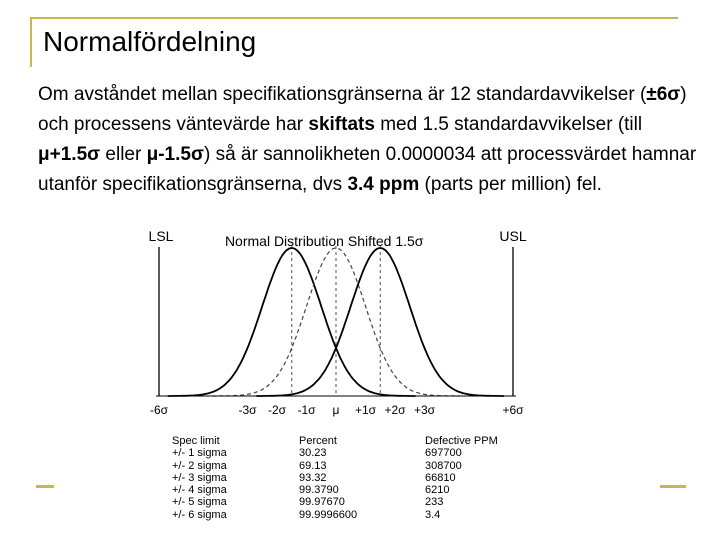 The width and height of the screenshot is (720, 540). What do you see at coordinates (313, 465) in the screenshot?
I see `table-row-1-cell-1: 69.13` at bounding box center [313, 465].